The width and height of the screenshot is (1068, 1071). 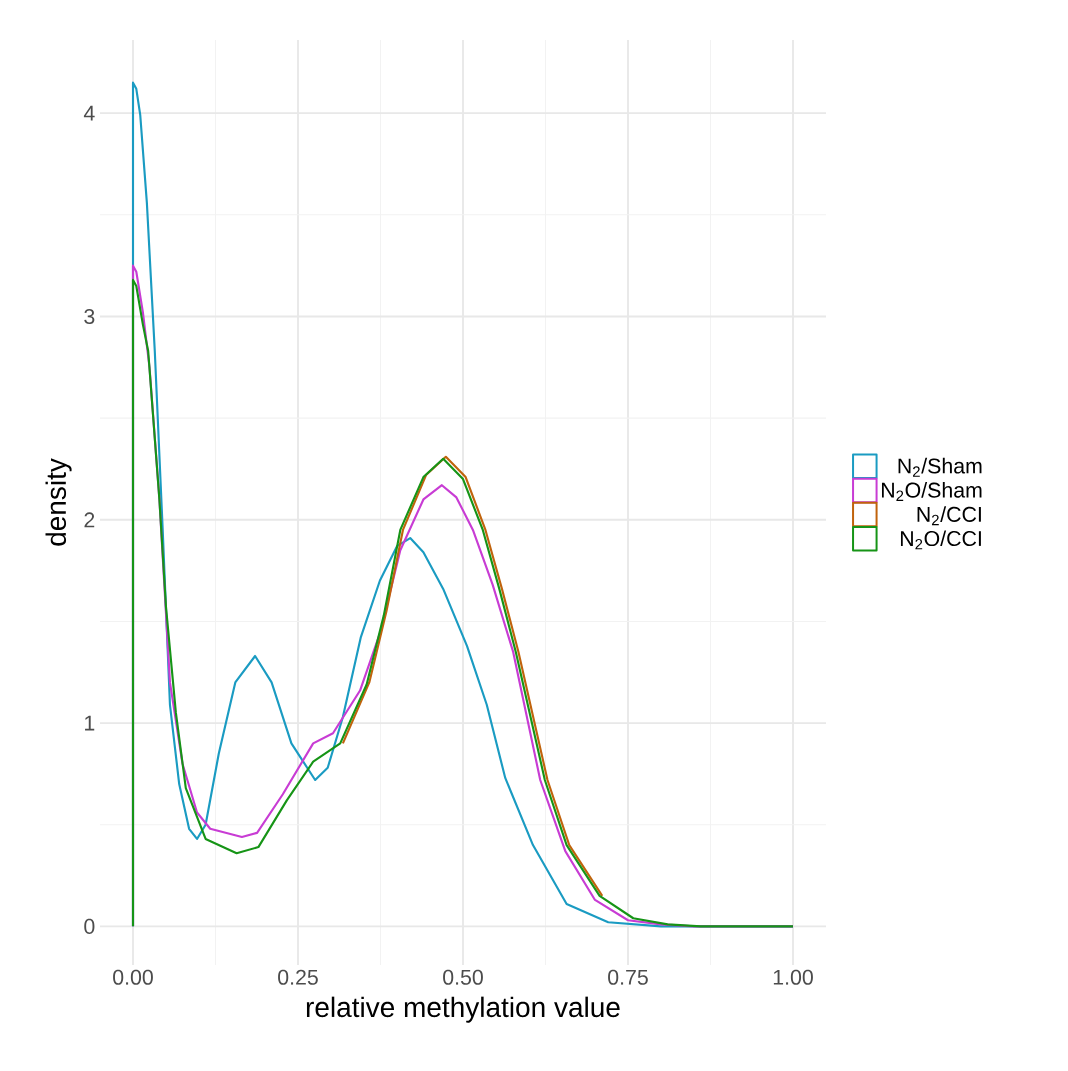 I want to click on y-axis-title: density, so click(x=58, y=502).